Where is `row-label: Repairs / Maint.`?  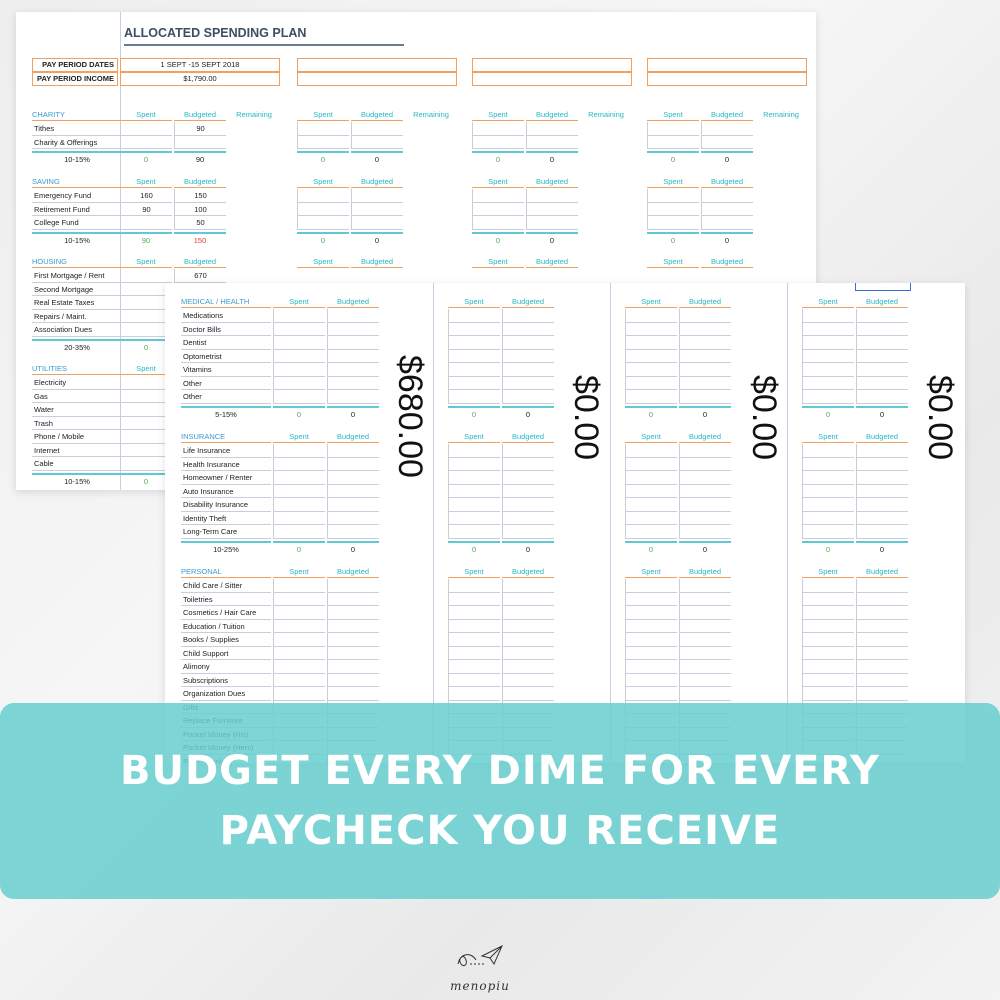
row-label: Repairs / Maint. is located at coordinates (77, 316).